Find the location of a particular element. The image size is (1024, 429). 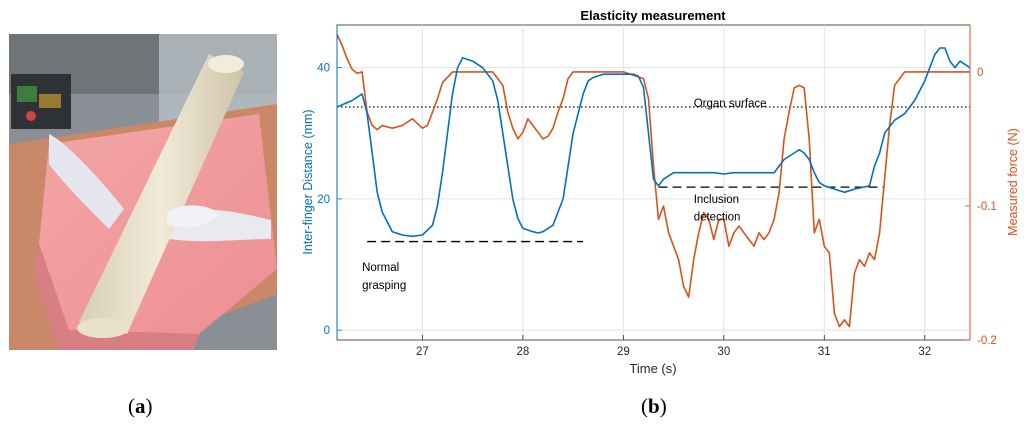

y-right-tick-label: 0 is located at coordinates (980, 73).